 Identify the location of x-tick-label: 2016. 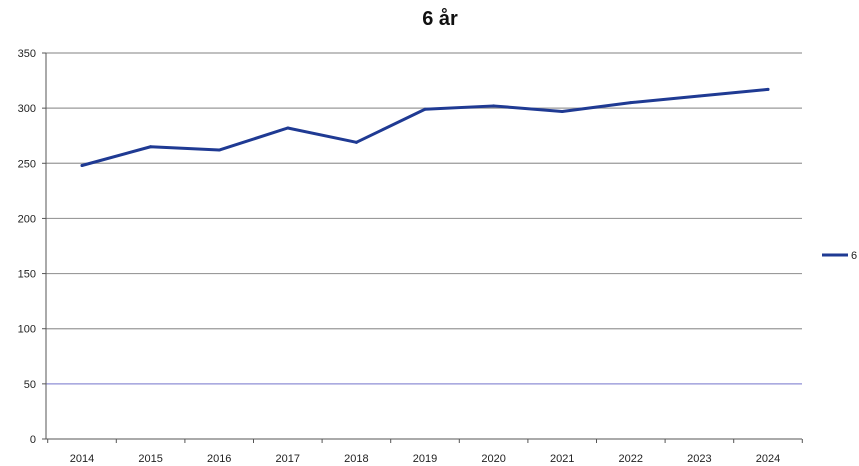
(219, 459).